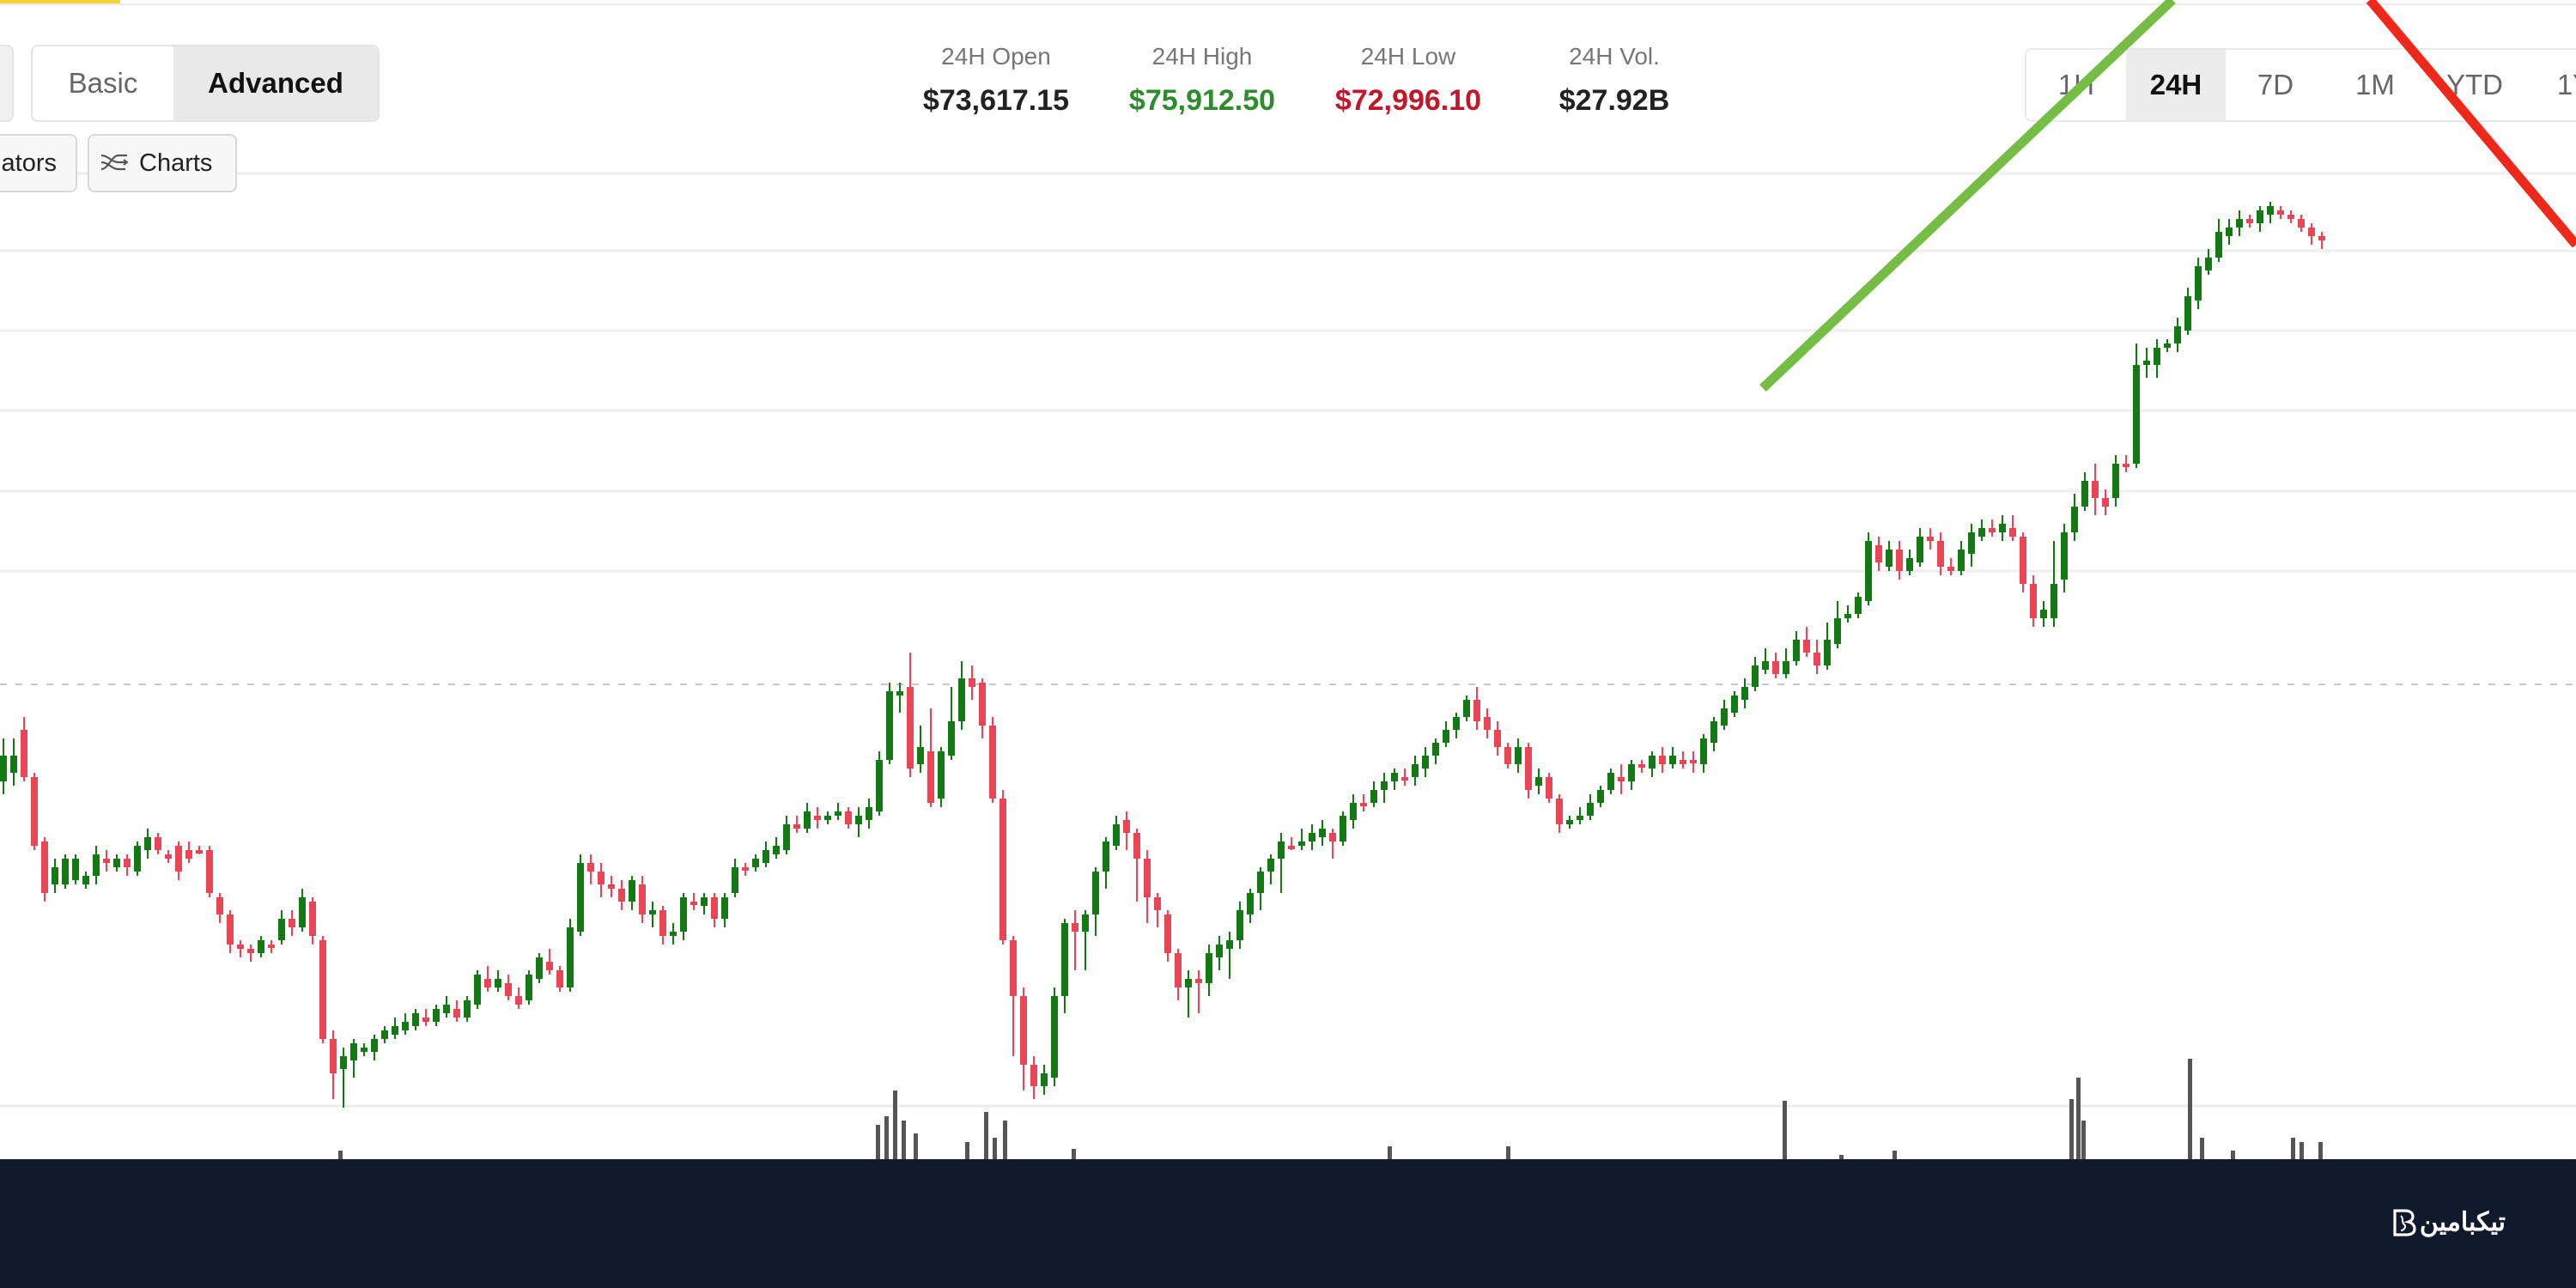  What do you see at coordinates (103, 83) in the screenshot?
I see `mode-basic-button: Basic` at bounding box center [103, 83].